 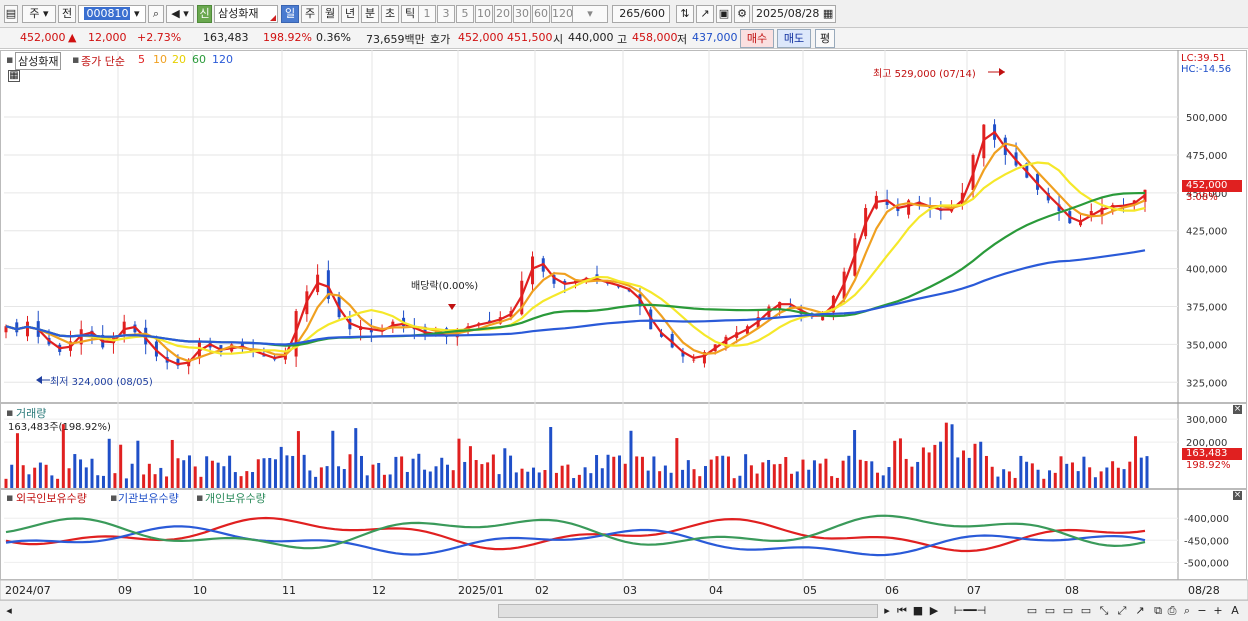 I want to click on price-tick-1: 350,000, so click(x=1206, y=345).